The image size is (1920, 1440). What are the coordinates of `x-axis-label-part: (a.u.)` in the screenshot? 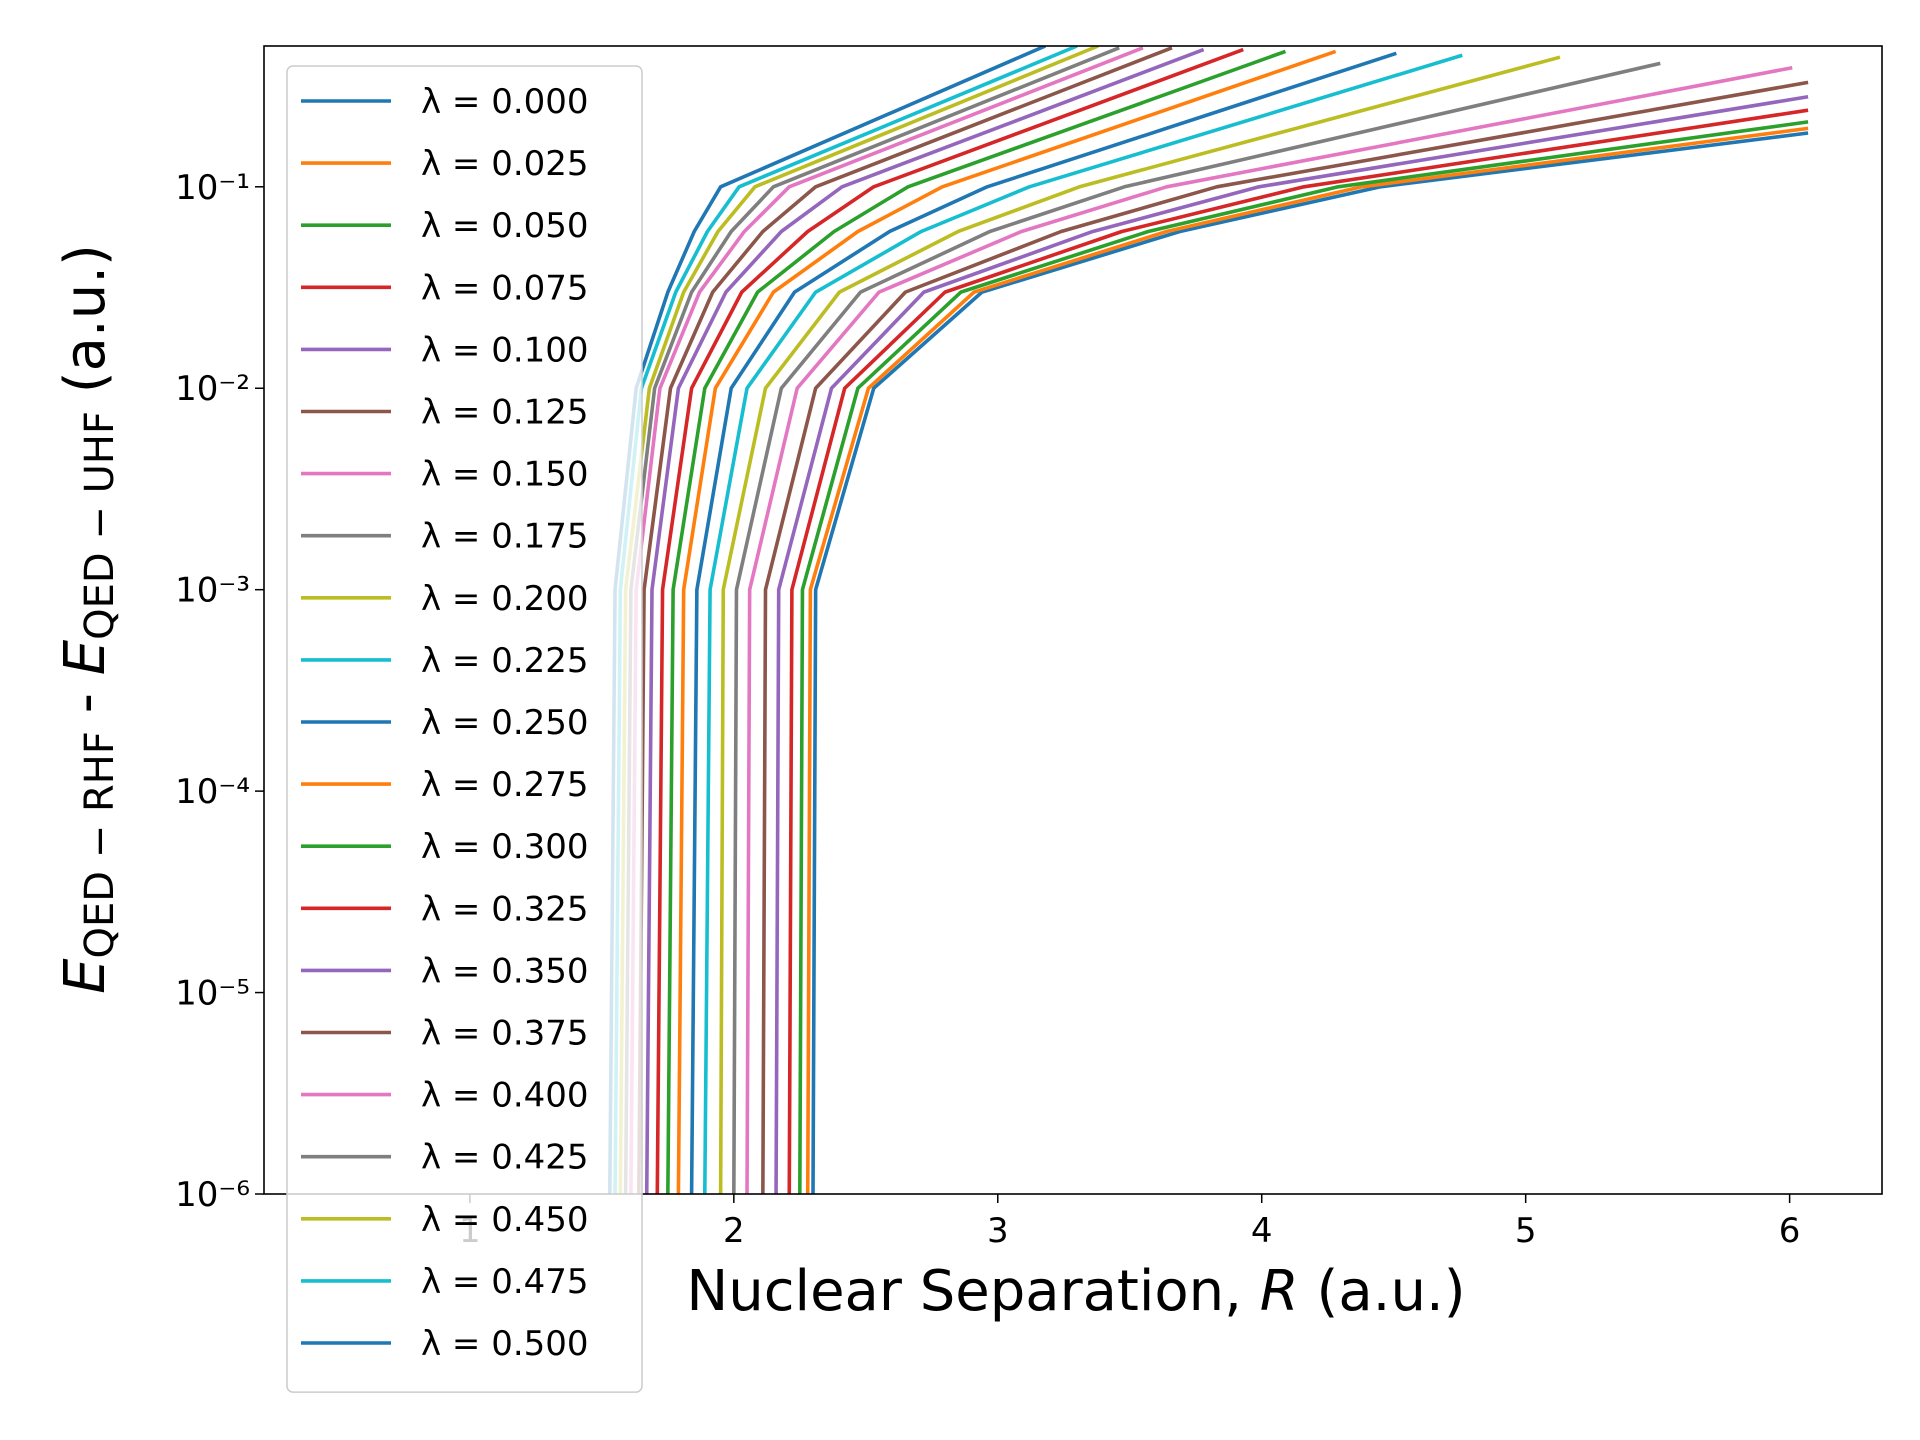 It's located at (1382, 1291).